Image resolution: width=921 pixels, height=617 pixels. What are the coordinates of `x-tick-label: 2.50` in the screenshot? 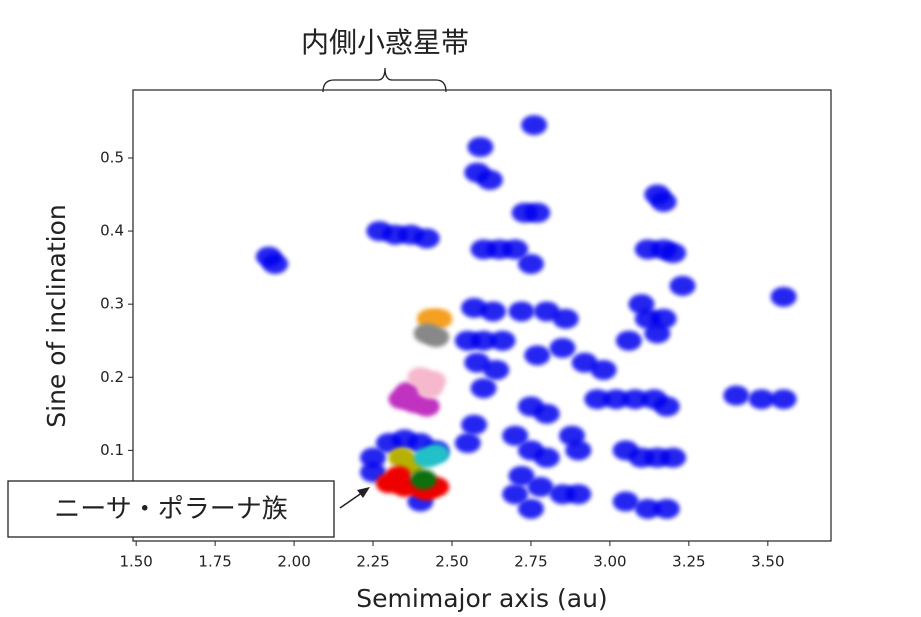 It's located at (451, 562).